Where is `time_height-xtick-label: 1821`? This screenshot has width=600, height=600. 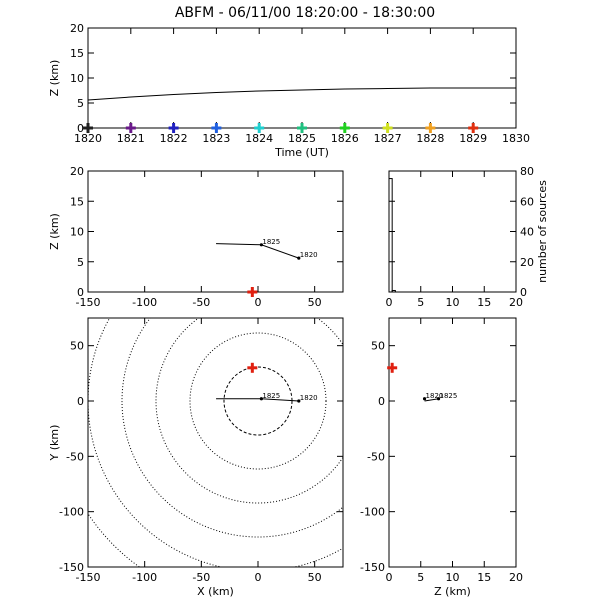
time_height-xtick-label: 1821 is located at coordinates (131, 138).